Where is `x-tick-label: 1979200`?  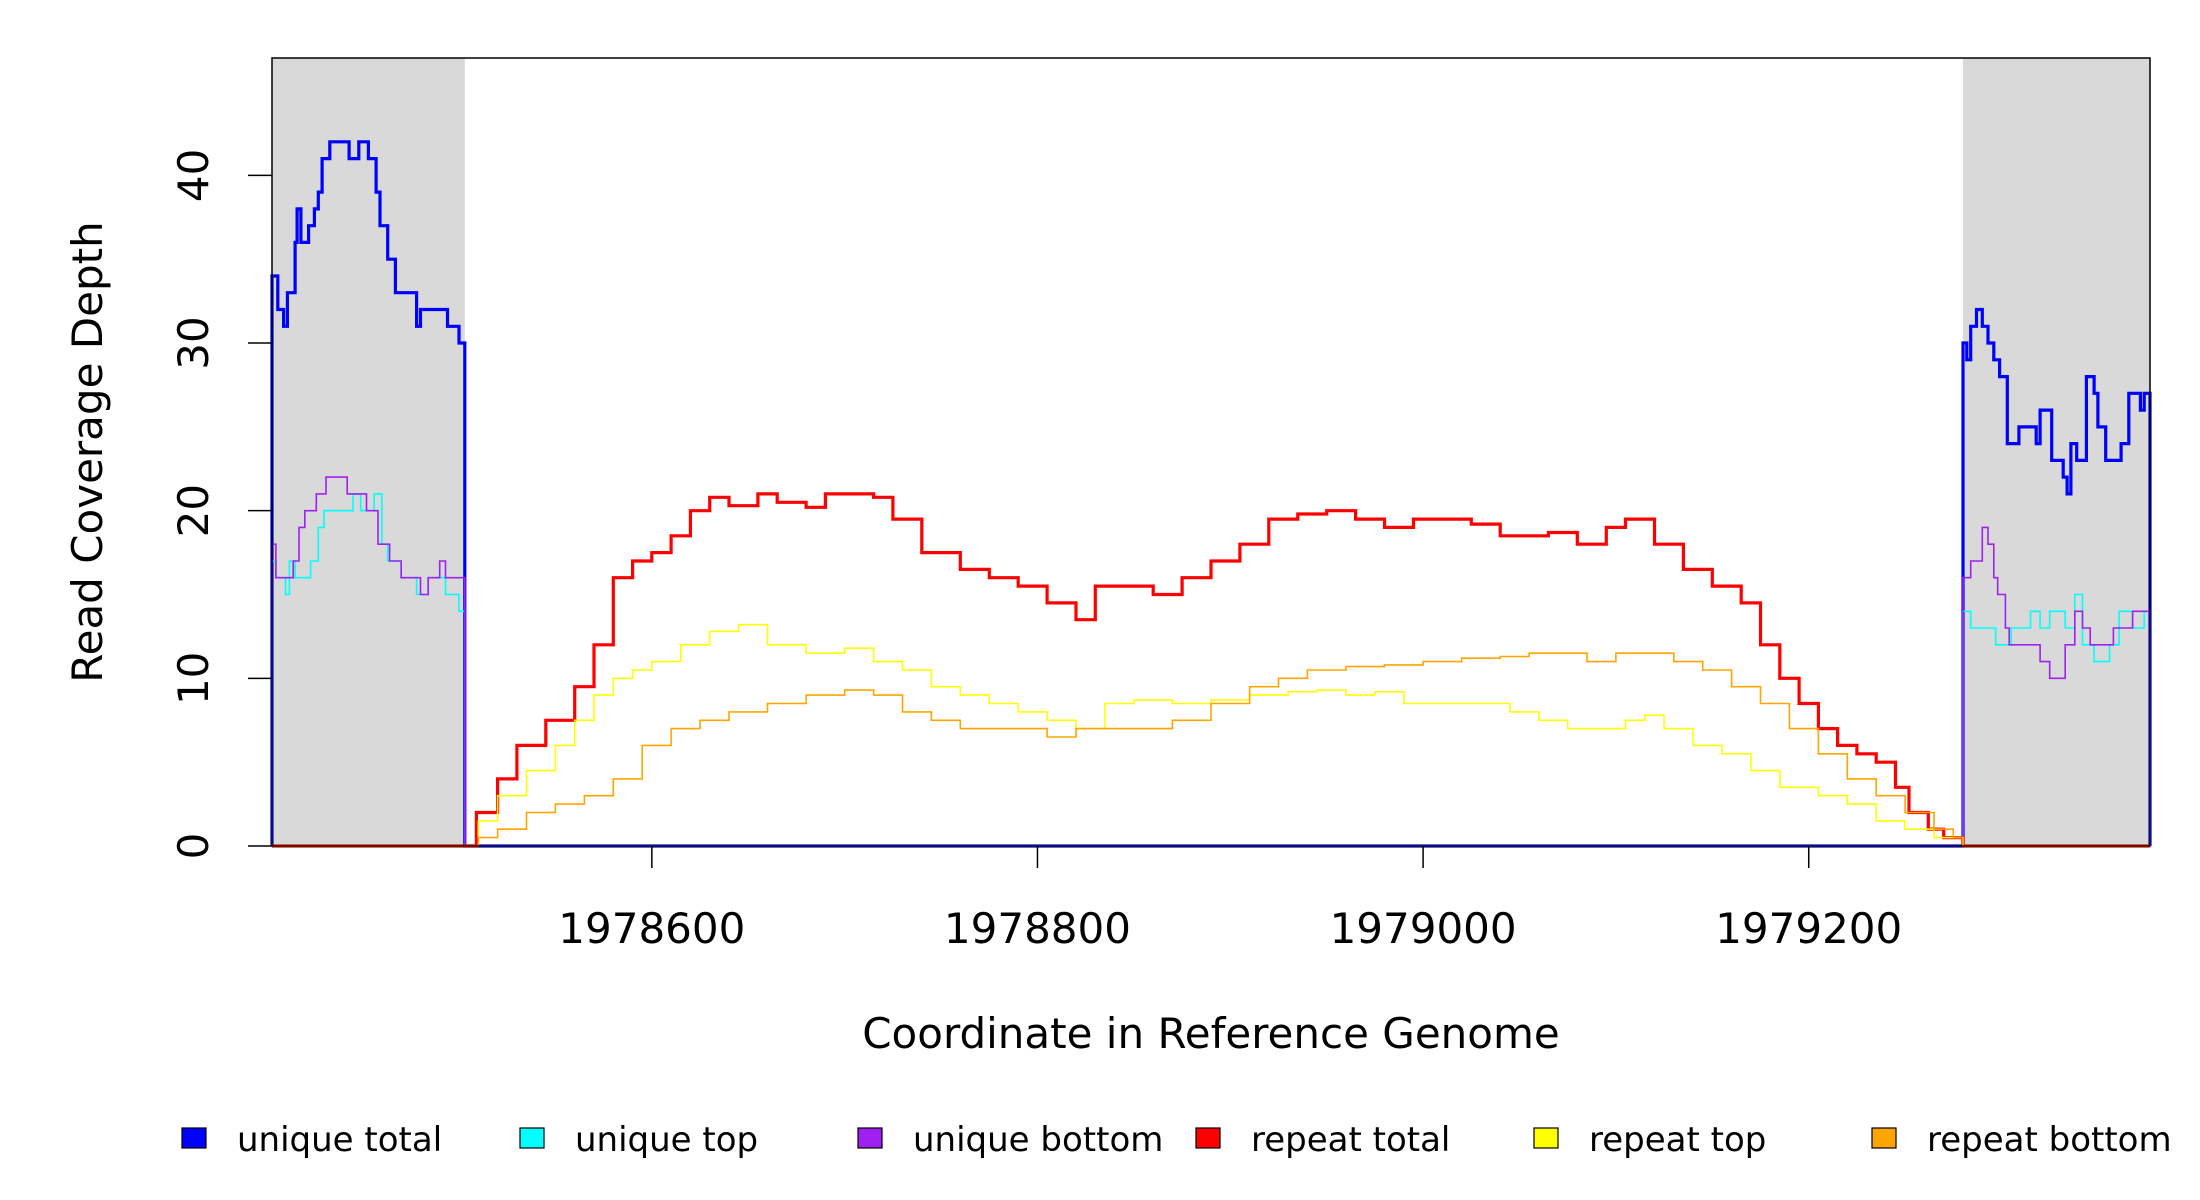 x-tick-label: 1979200 is located at coordinates (1808, 928).